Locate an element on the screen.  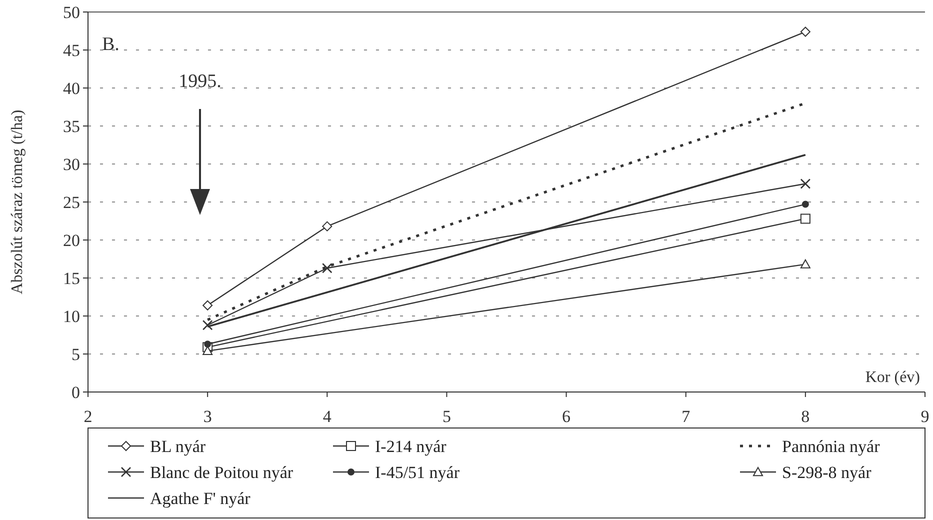
x-tick-label: 2 is located at coordinates (88, 416).